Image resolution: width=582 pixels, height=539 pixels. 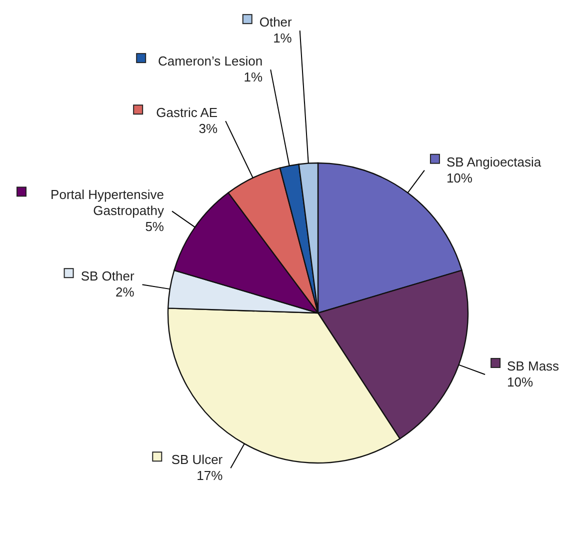 What do you see at coordinates (494, 162) in the screenshot?
I see `legend-label: SB Angioectasia` at bounding box center [494, 162].